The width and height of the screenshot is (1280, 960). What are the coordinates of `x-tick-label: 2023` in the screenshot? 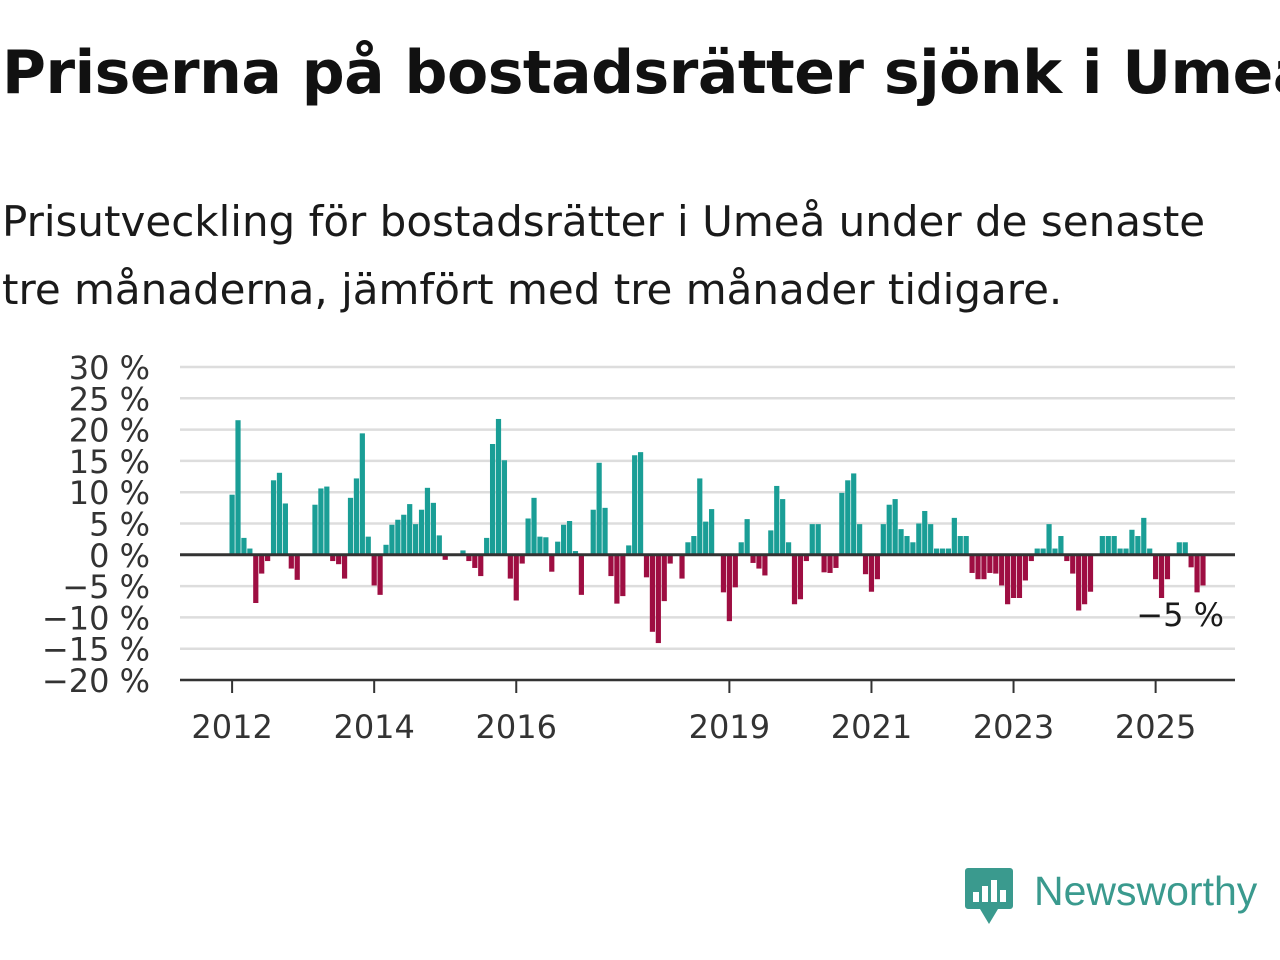 It's located at (1013, 727).